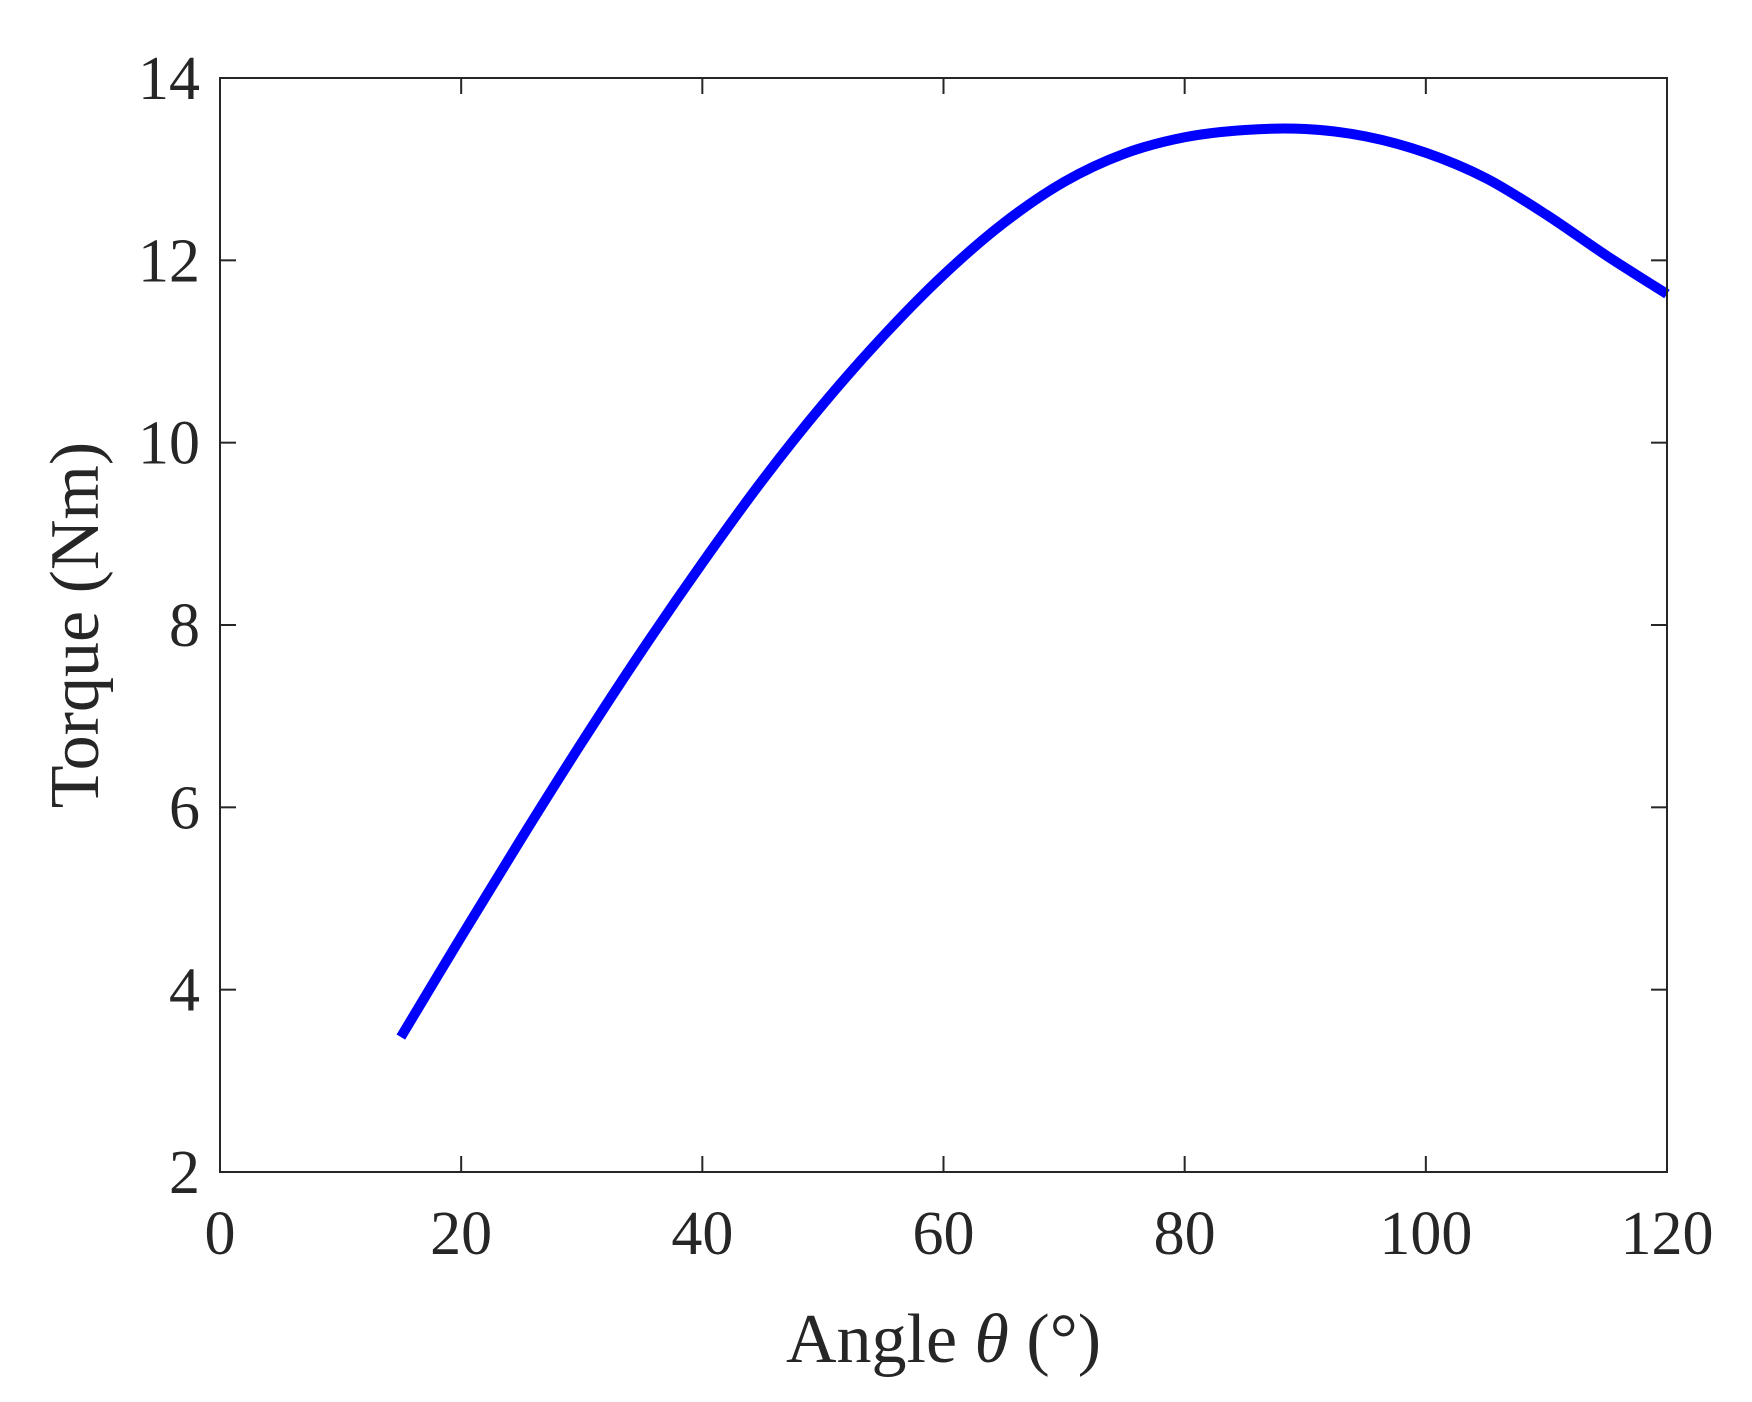 The height and width of the screenshot is (1402, 1752). What do you see at coordinates (944, 1234) in the screenshot?
I see `x-tick-label: 60` at bounding box center [944, 1234].